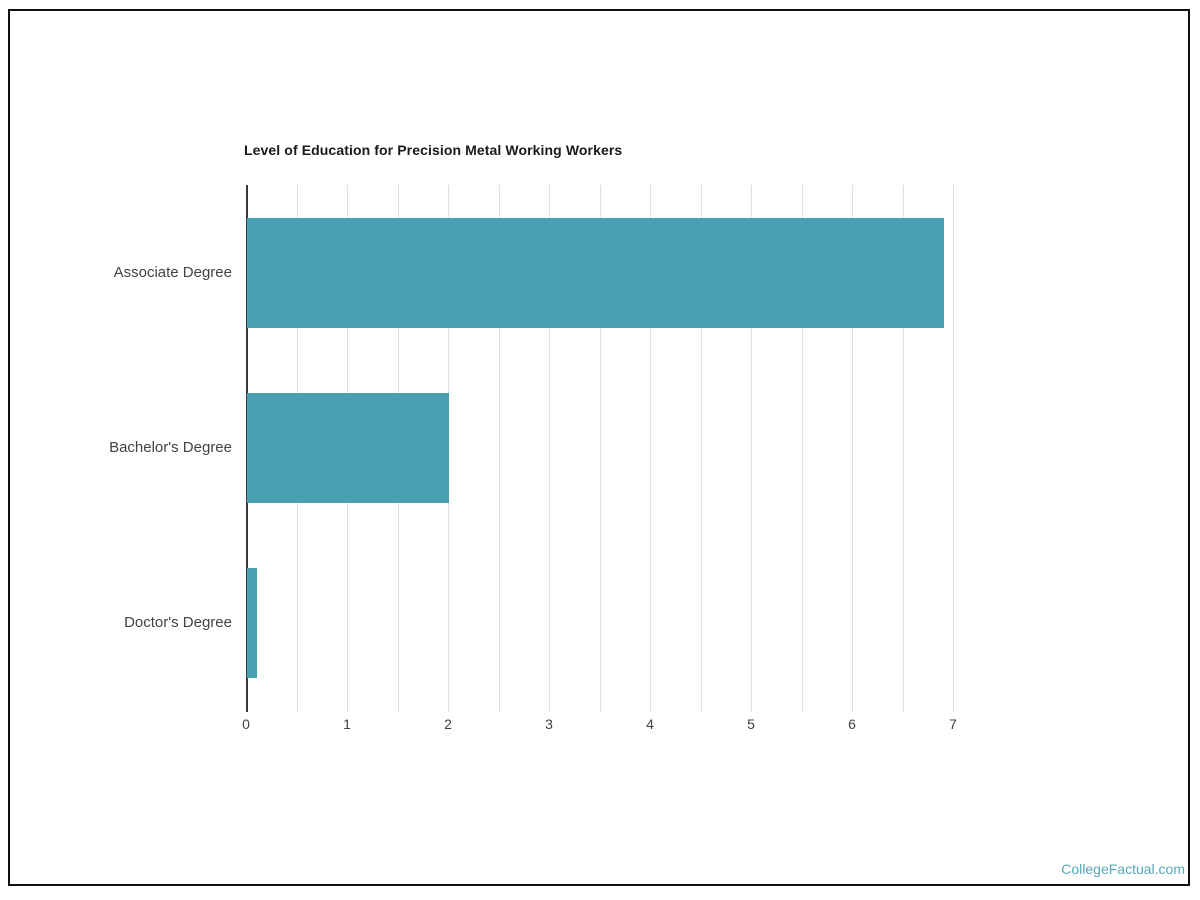 The width and height of the screenshot is (1200, 900). I want to click on bar-associate-degree, so click(595, 272).